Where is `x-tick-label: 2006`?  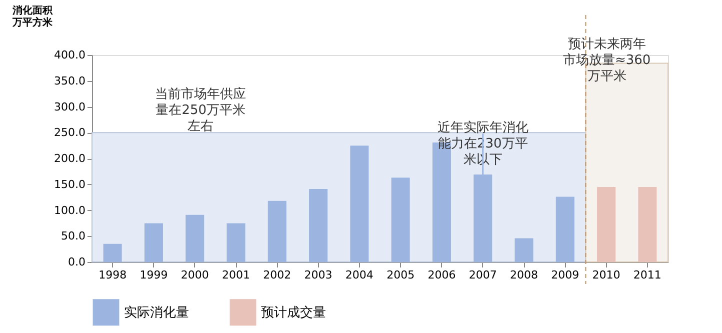
x-tick-label: 2006 is located at coordinates (442, 275).